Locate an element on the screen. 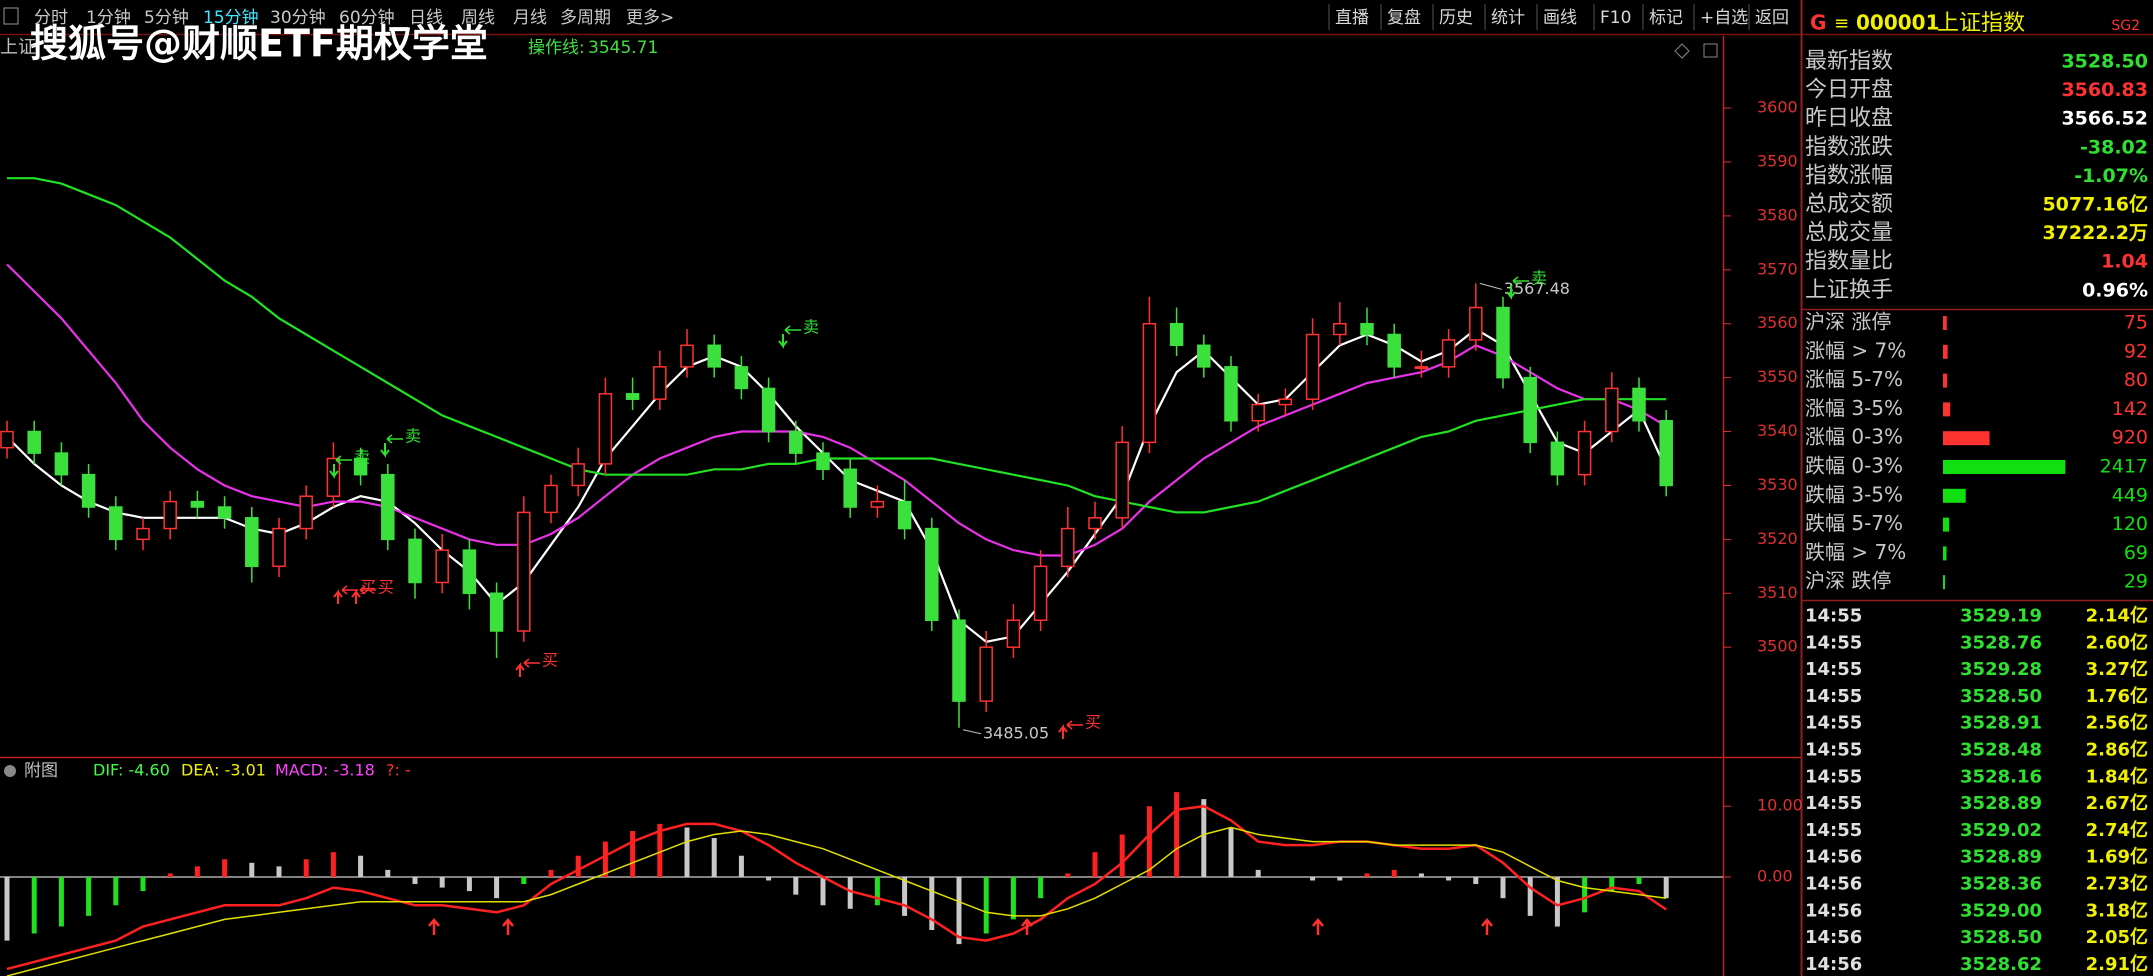  period-tab: 更多> is located at coordinates (650, 18).